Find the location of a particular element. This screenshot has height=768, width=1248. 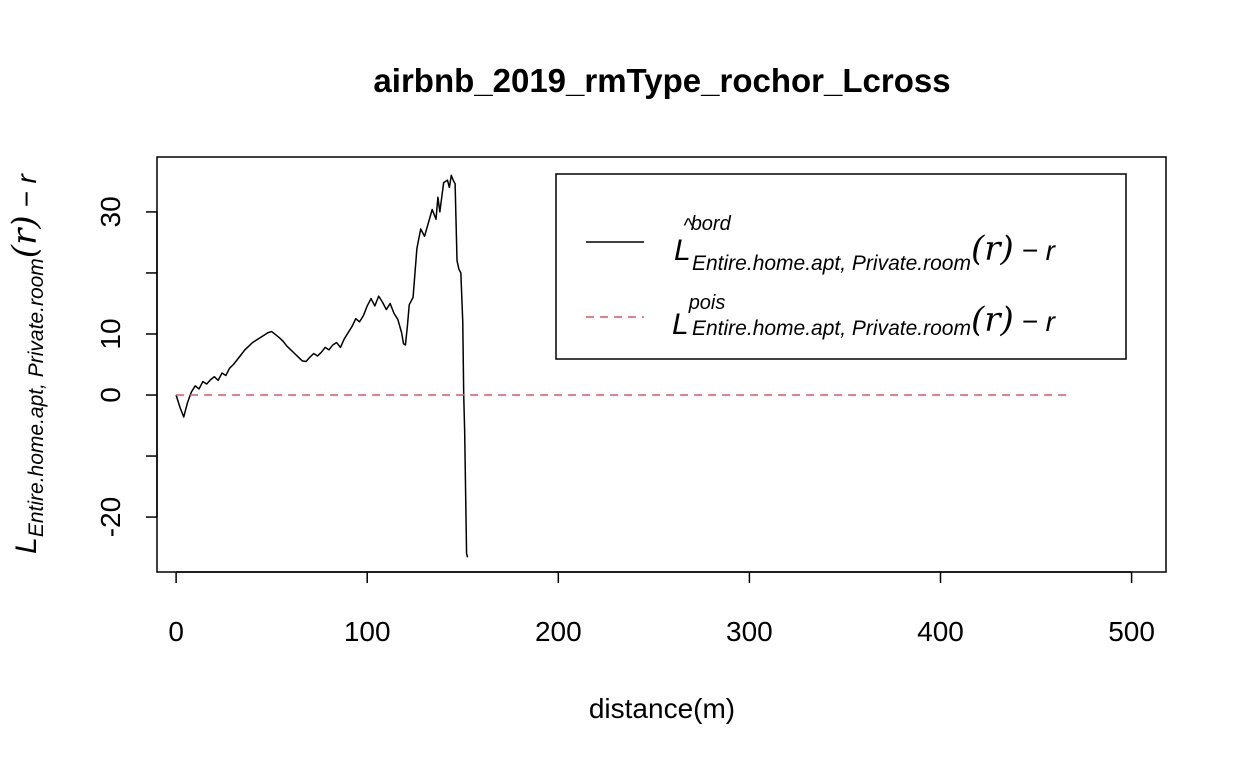

legend-pois-arg: (r) is located at coordinates (992, 320).